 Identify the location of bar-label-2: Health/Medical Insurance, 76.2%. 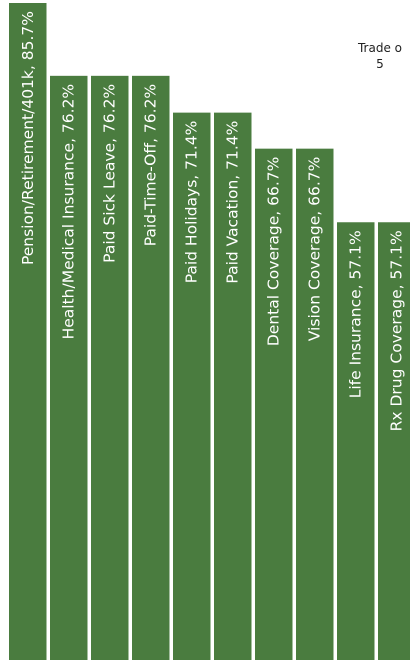
(69, 212).